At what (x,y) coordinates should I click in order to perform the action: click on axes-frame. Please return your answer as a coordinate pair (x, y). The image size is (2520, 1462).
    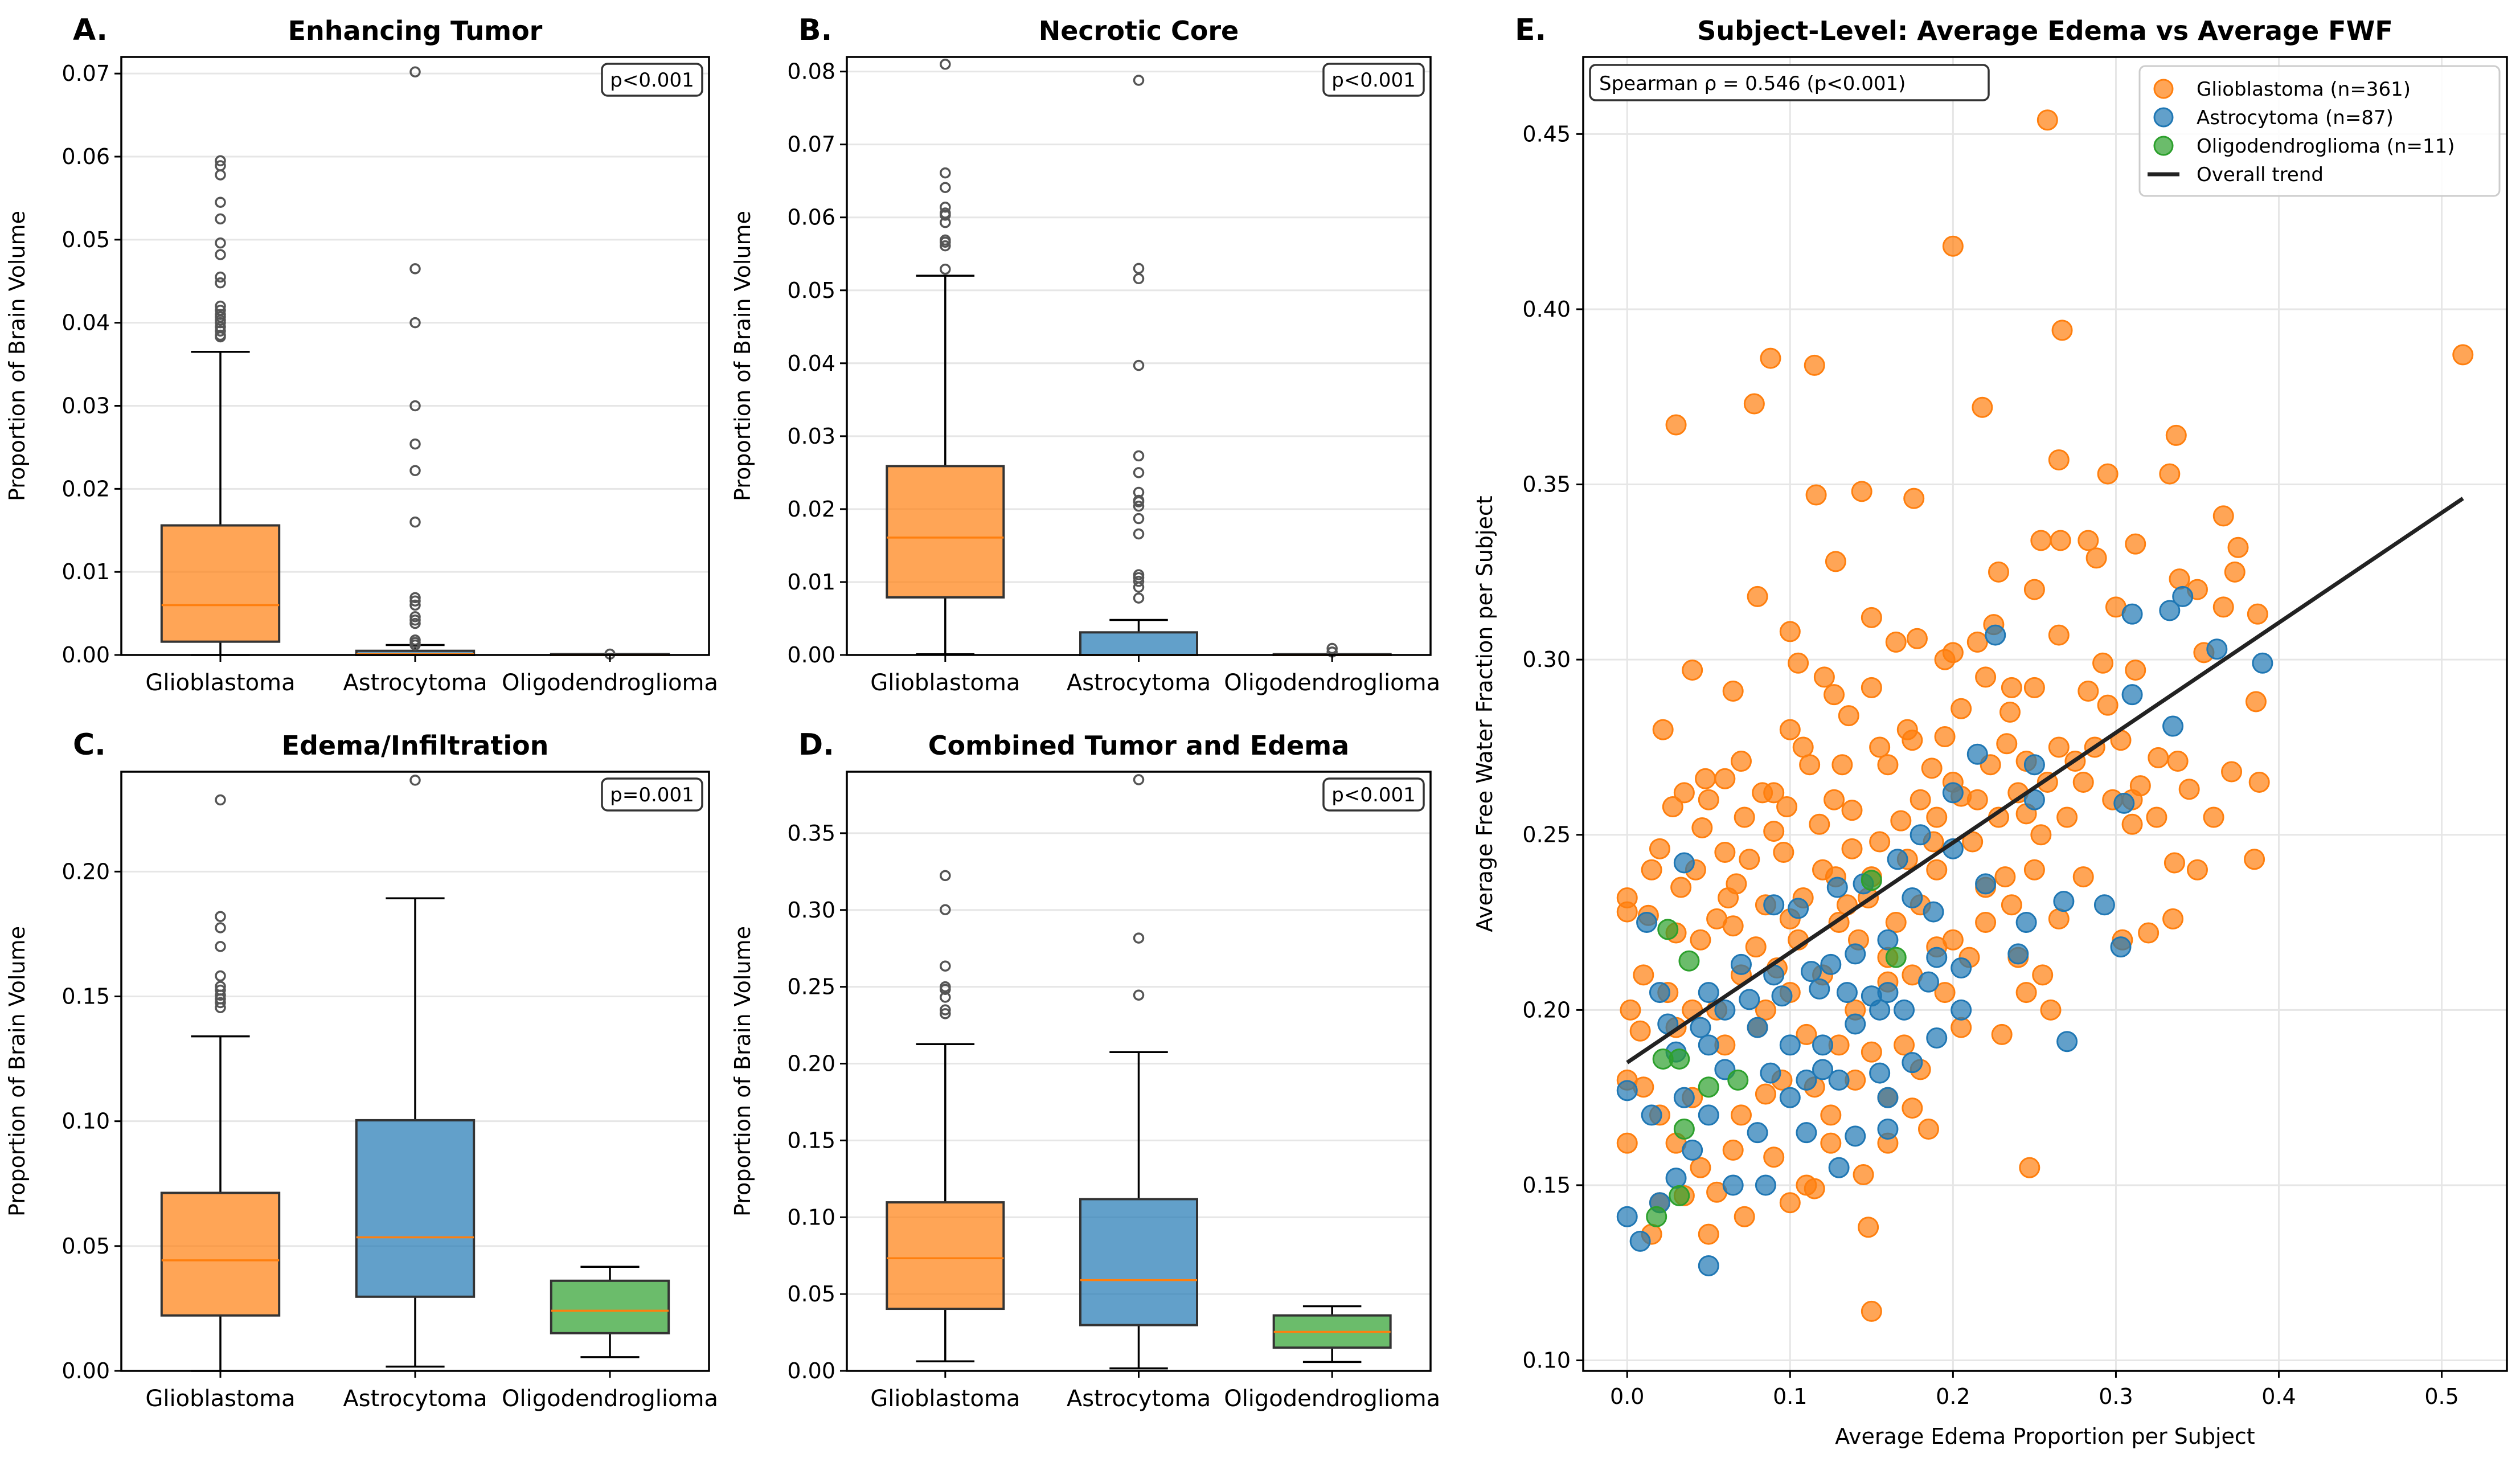
    Looking at the image, I should click on (1139, 356).